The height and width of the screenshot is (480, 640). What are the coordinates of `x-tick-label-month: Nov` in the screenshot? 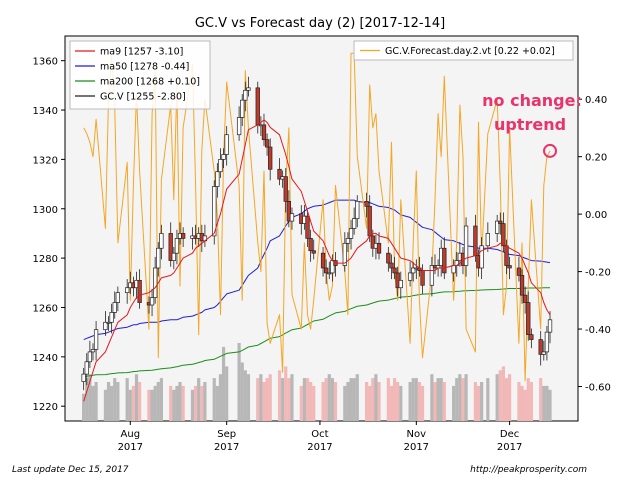 It's located at (417, 434).